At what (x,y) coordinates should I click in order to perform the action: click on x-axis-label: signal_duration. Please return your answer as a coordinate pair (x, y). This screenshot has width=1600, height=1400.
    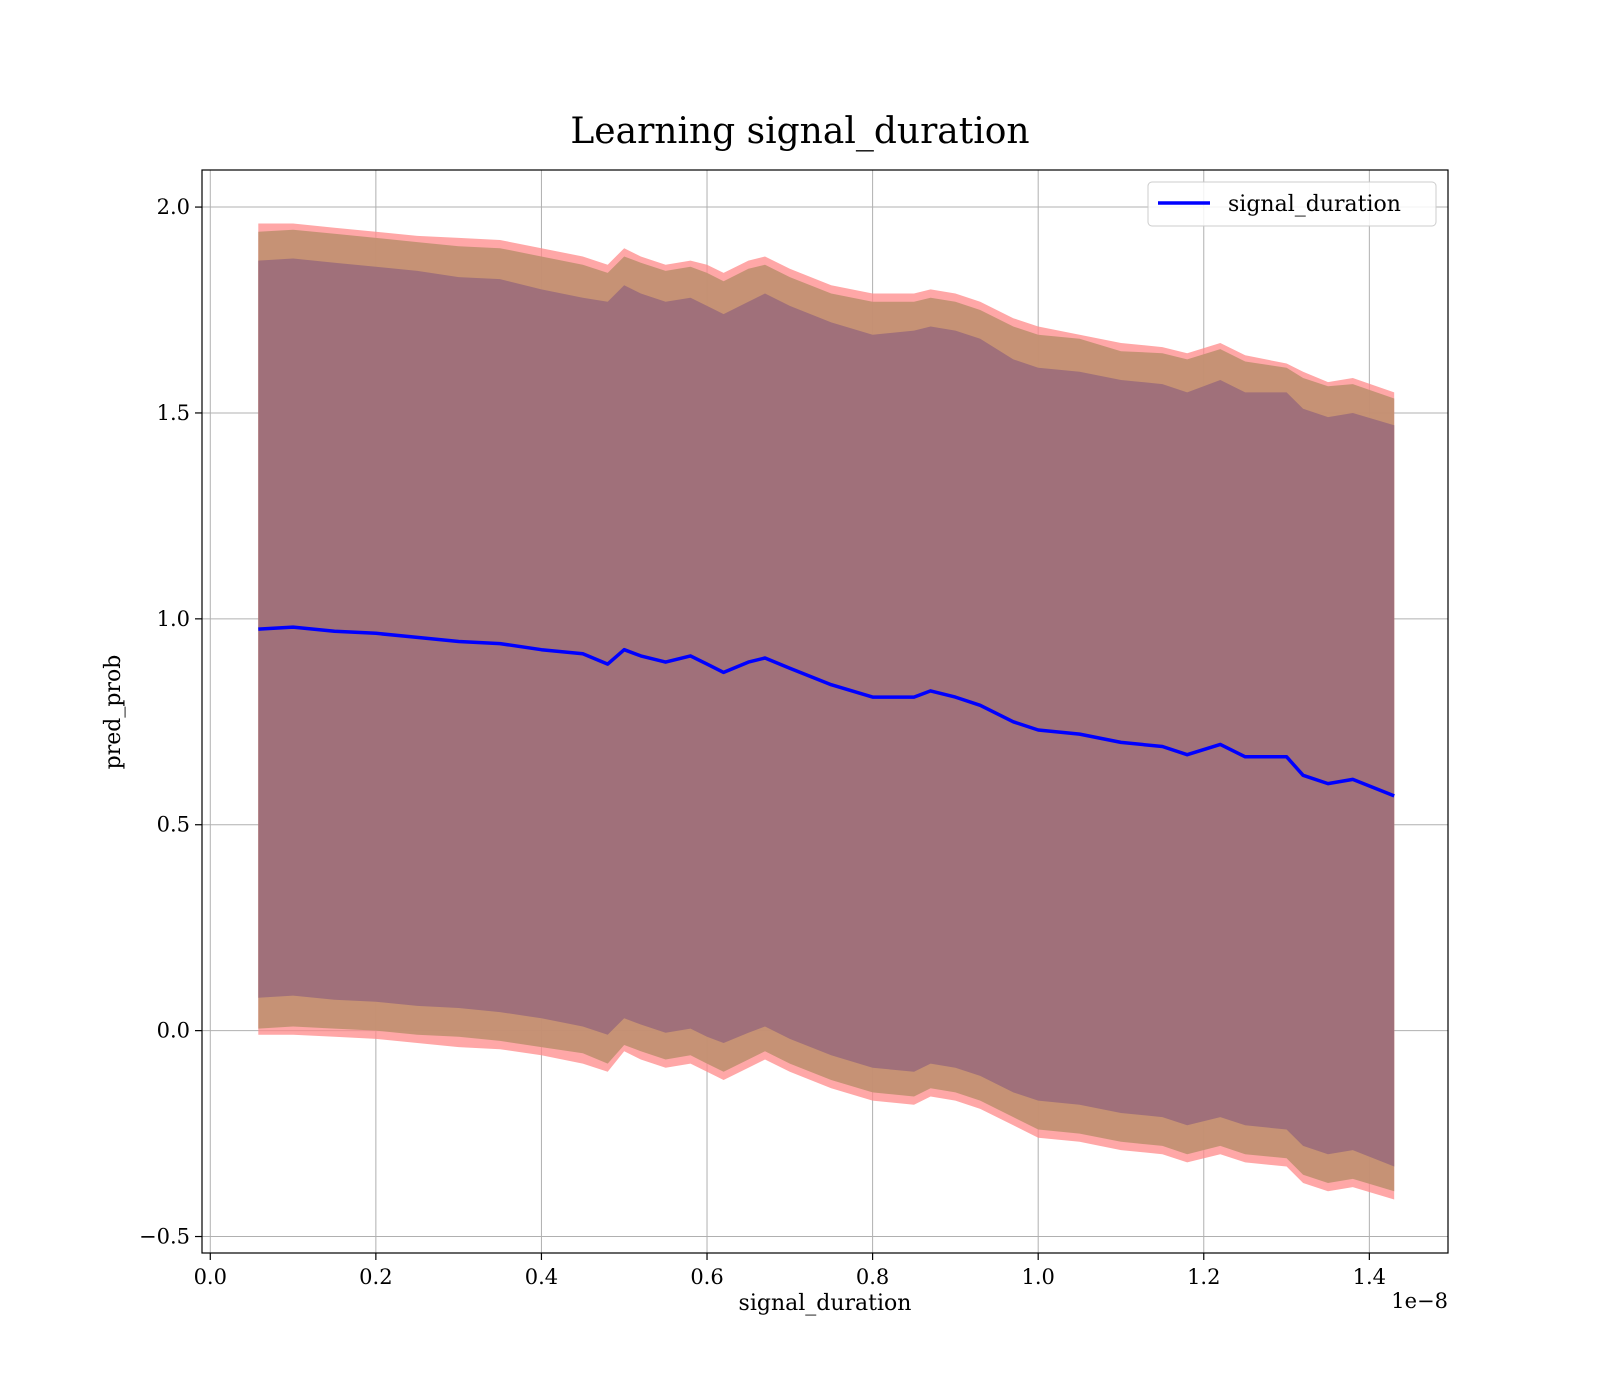
    Looking at the image, I should click on (825, 1303).